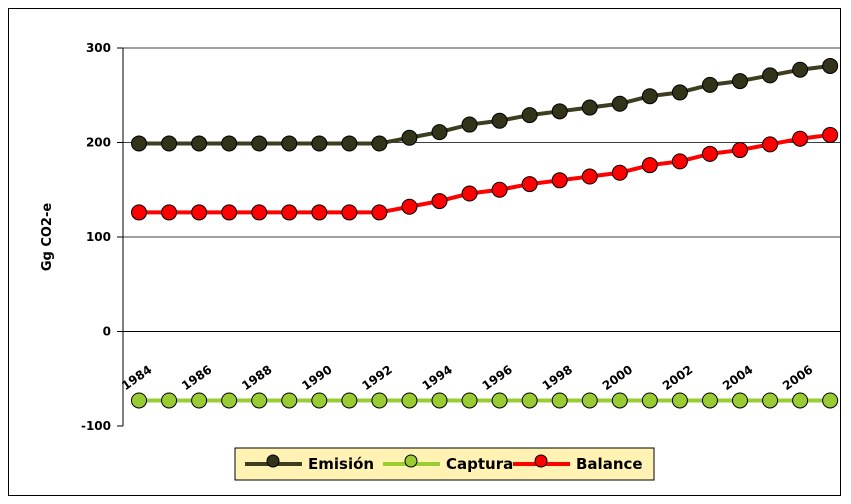  What do you see at coordinates (479, 464) in the screenshot?
I see `legend-label: Captura` at bounding box center [479, 464].